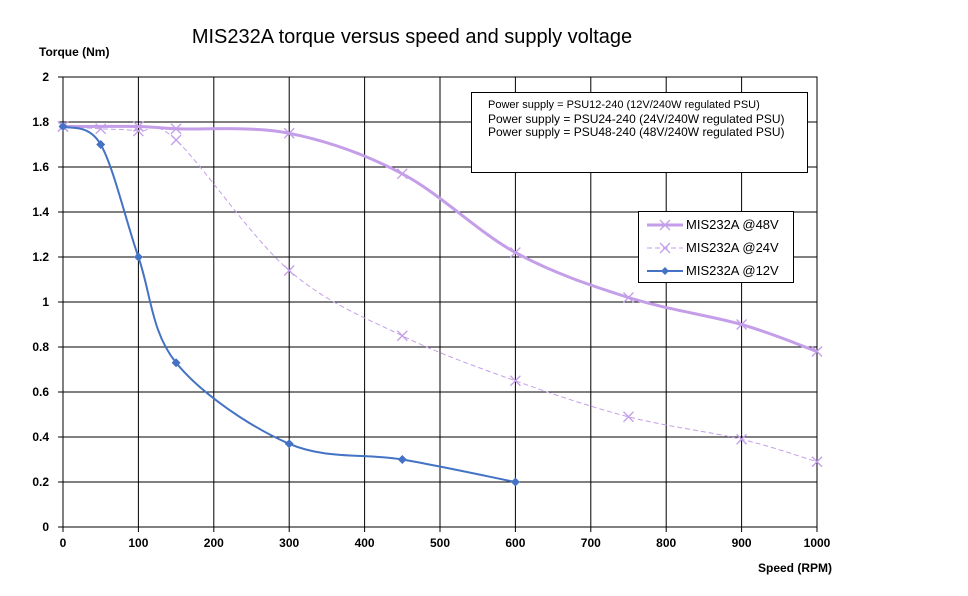  I want to click on legend: MIS232A @48V MIS232A @24V MIS232A @12V, so click(716, 247).